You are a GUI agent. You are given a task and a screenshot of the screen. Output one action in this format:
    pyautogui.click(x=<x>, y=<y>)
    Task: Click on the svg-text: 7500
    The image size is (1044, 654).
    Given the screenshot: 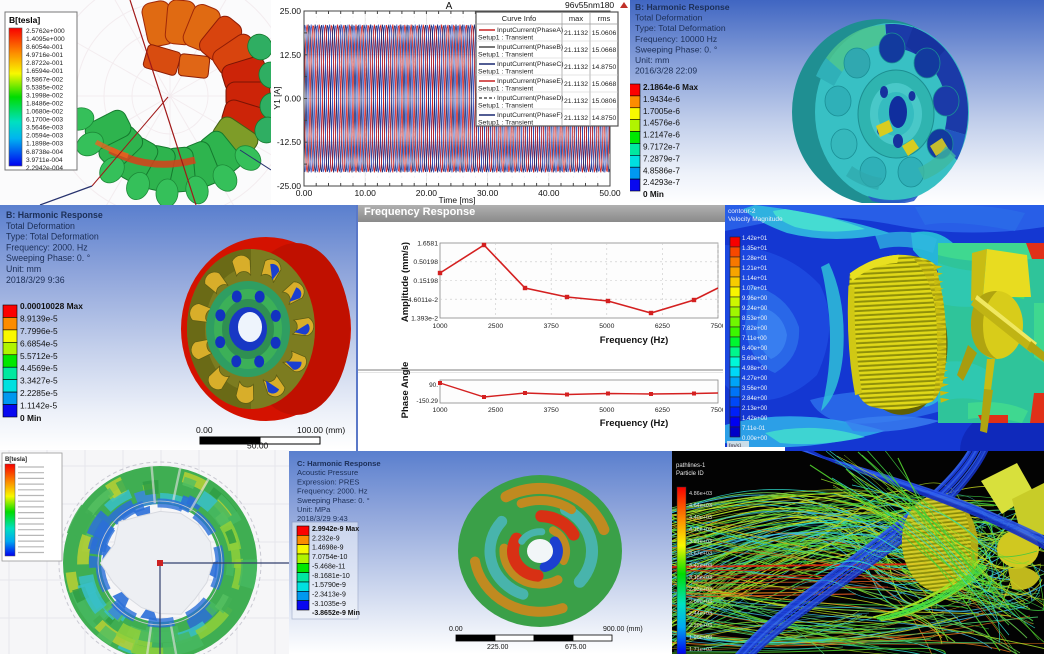 What is the action you would take?
    pyautogui.click(x=716, y=410)
    